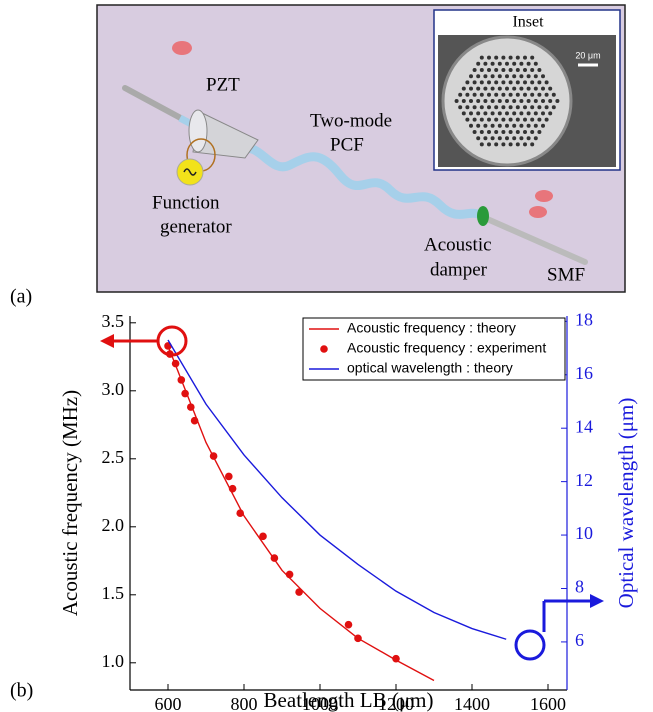  What do you see at coordinates (483, 216) in the screenshot?
I see `damper` at bounding box center [483, 216].